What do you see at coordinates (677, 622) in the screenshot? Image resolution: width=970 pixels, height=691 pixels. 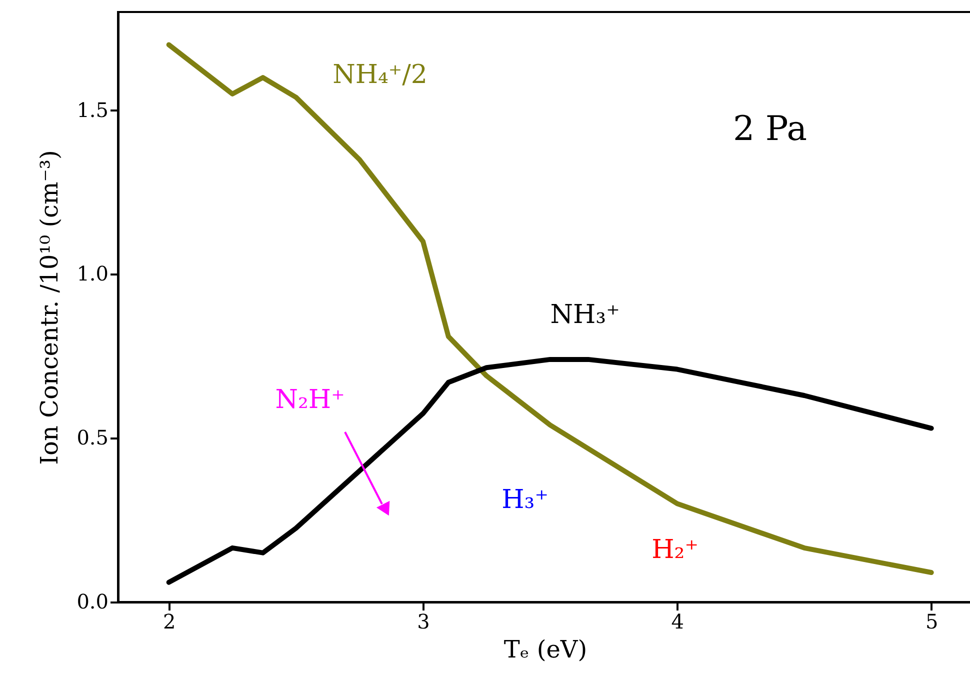 I see `x-tick-label: 4` at bounding box center [677, 622].